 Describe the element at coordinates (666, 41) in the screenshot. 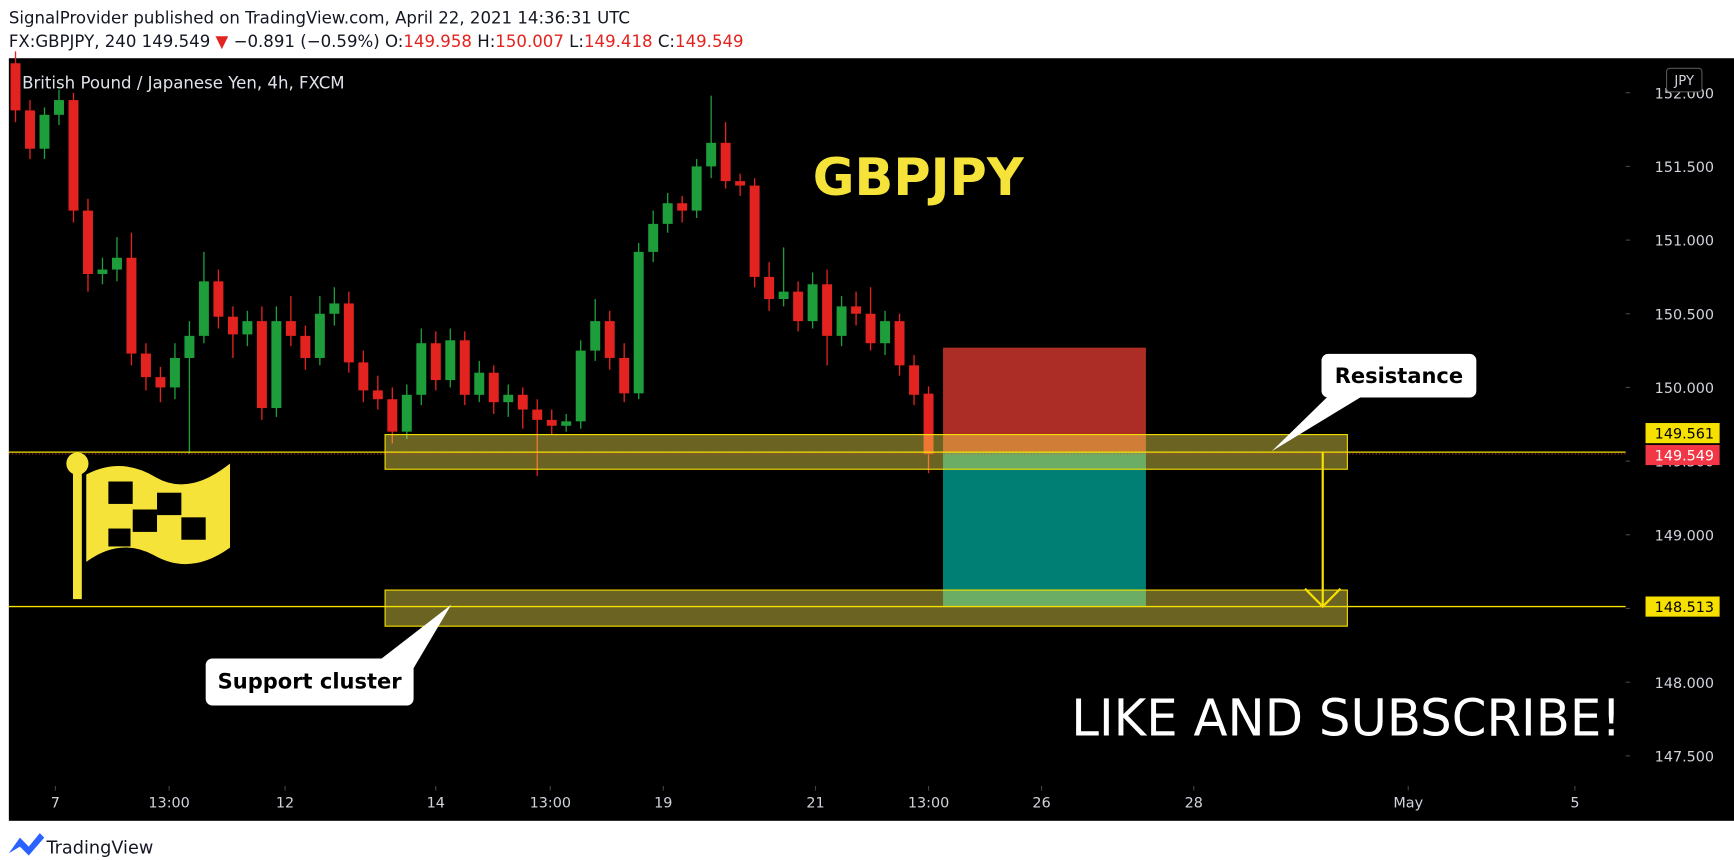

I see `c-label: C:` at that location.